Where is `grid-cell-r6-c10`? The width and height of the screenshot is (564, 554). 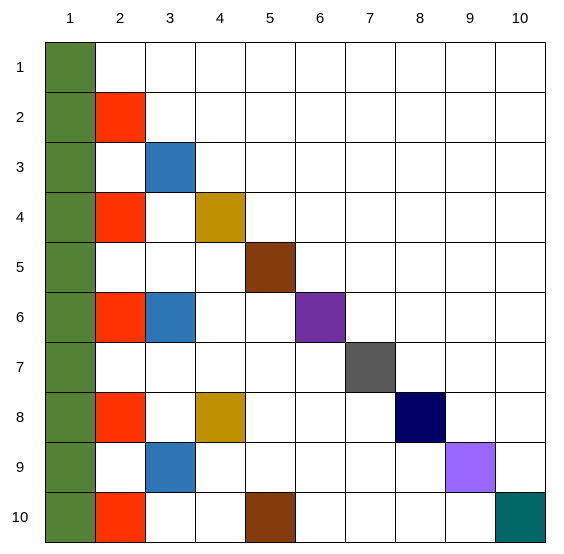 grid-cell-r6-c10 is located at coordinates (521, 318).